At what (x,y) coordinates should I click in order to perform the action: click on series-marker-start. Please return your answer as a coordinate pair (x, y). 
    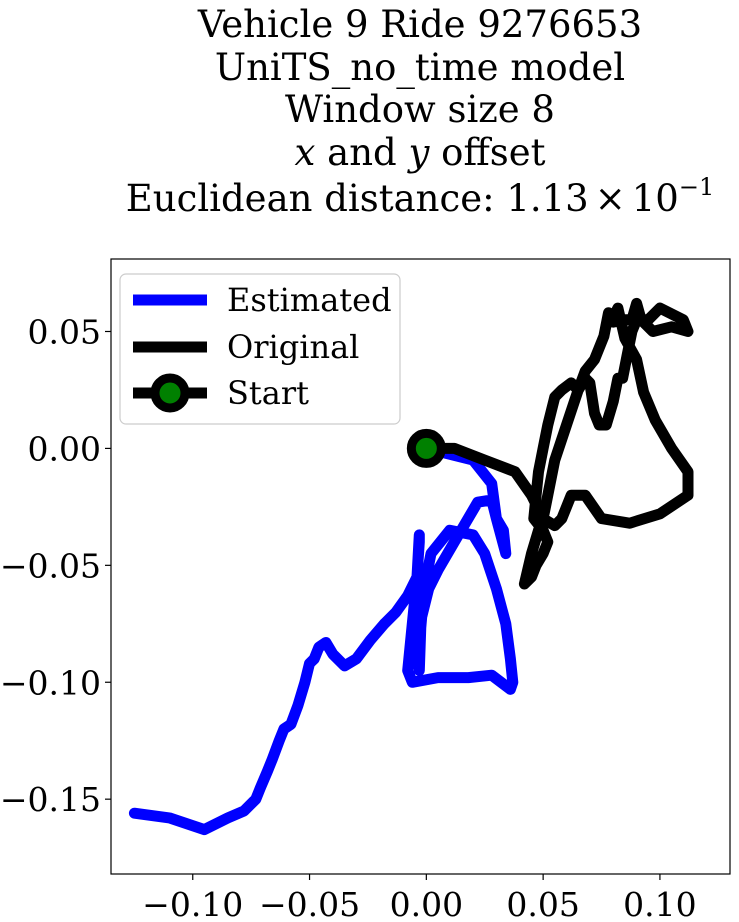
    Looking at the image, I should click on (426, 448).